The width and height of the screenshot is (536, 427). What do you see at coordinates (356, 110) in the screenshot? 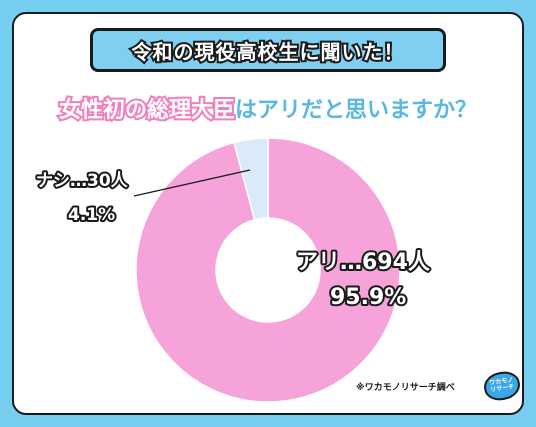
I see `question-rest: はアリだと思いますか？` at bounding box center [356, 110].